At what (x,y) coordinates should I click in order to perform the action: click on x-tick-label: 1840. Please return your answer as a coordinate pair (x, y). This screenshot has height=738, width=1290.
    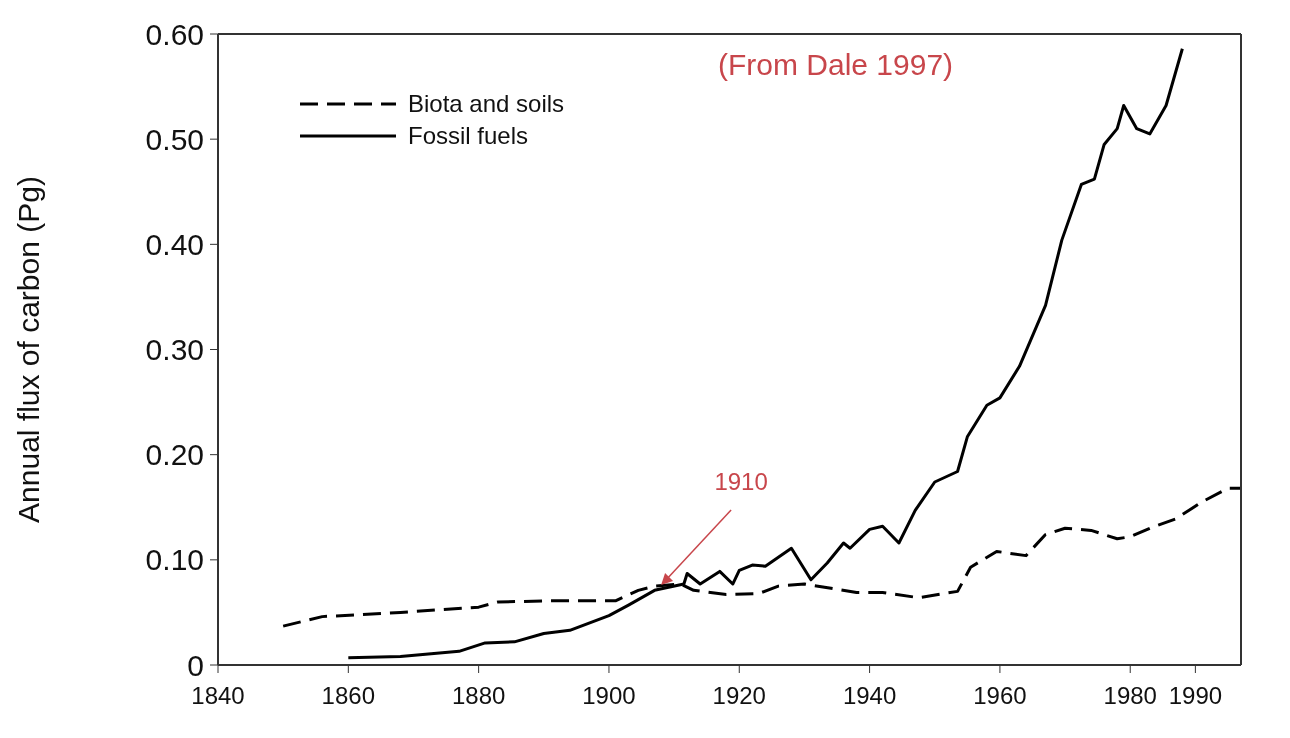
    Looking at the image, I should click on (218, 696).